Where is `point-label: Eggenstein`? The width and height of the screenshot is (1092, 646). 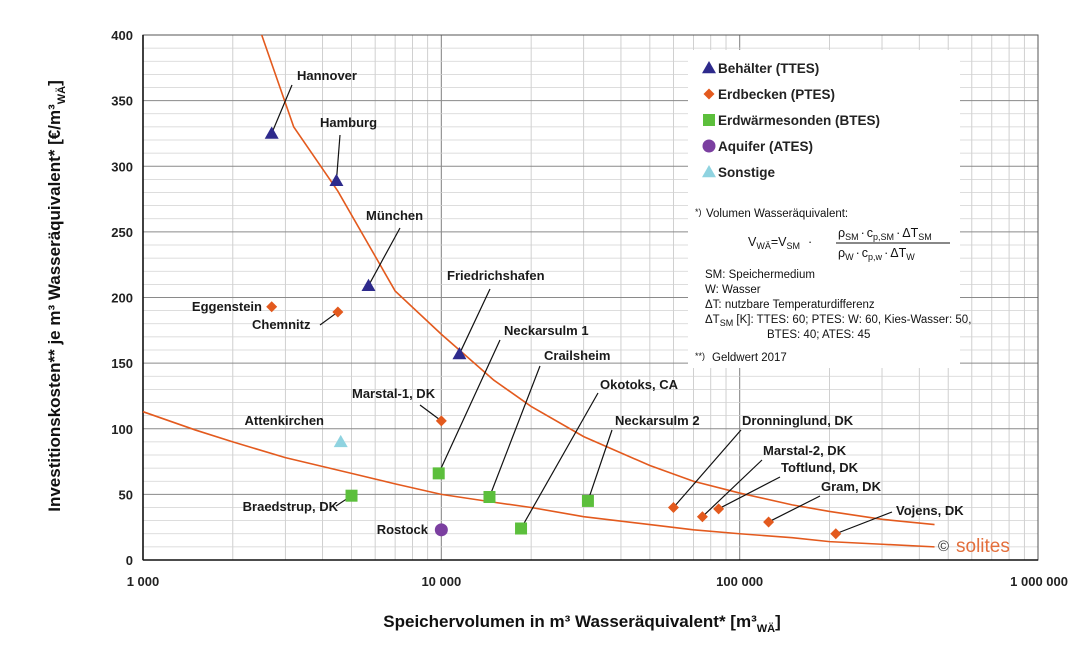 point-label: Eggenstein is located at coordinates (227, 306).